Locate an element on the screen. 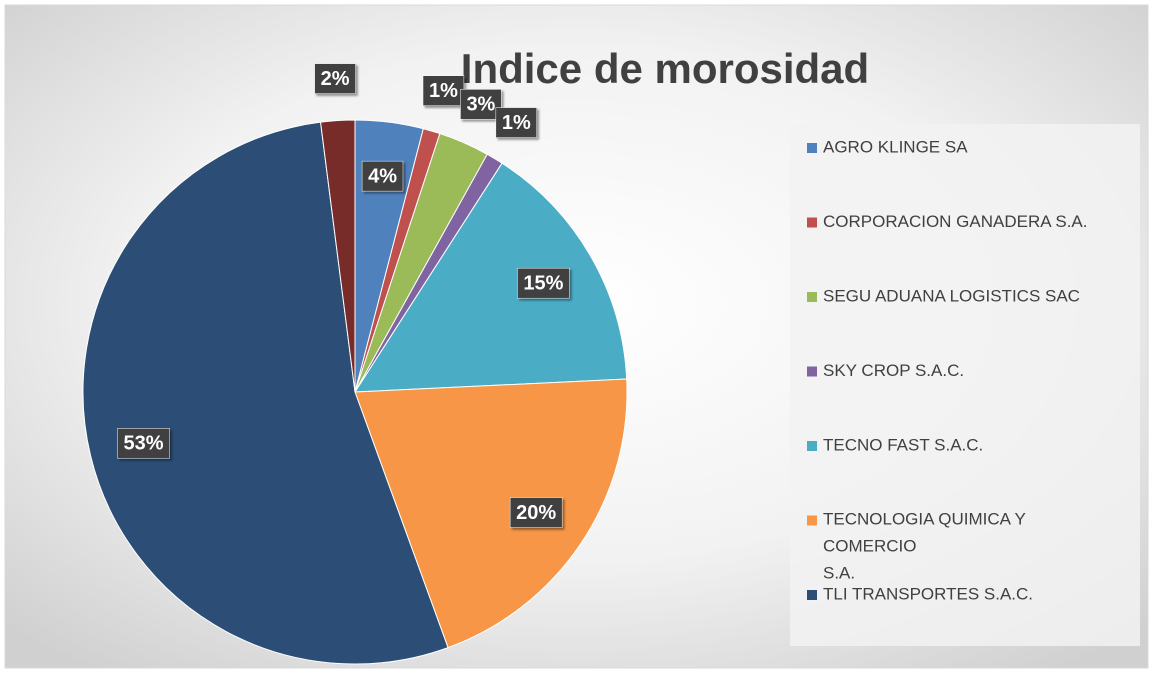 The image size is (1153, 675). value-label-group: 15% is located at coordinates (543, 283).